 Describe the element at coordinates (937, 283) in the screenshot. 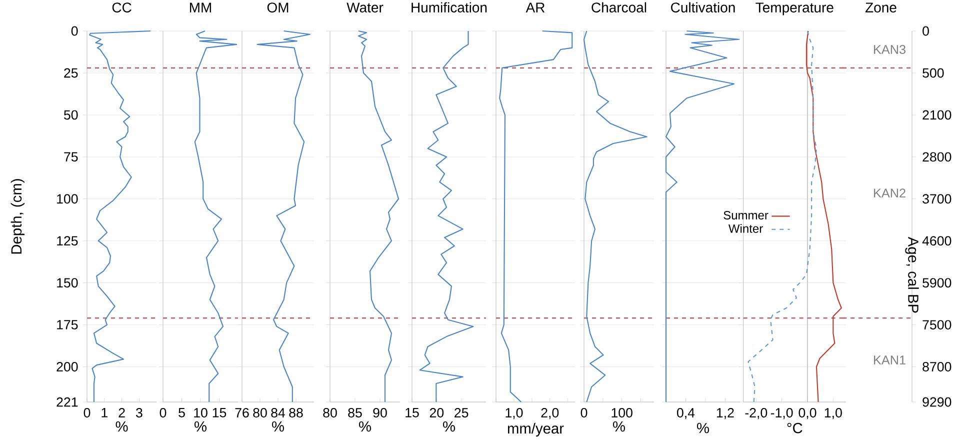

I see `text: 5900` at that location.